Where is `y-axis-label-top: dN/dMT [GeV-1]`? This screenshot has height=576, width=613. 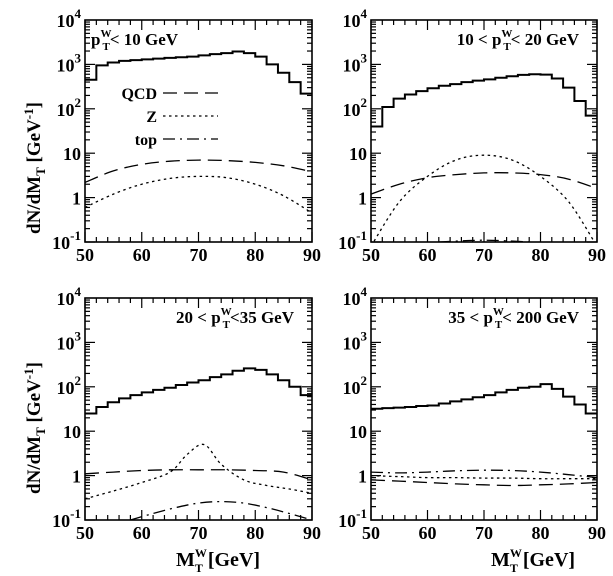 y-axis-label-top: dN/dMT [GeV-1] is located at coordinates (34, 168).